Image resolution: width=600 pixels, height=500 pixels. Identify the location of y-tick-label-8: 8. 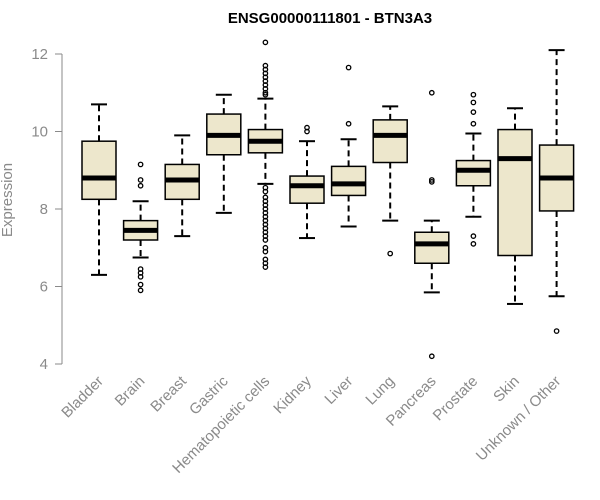
(44, 209).